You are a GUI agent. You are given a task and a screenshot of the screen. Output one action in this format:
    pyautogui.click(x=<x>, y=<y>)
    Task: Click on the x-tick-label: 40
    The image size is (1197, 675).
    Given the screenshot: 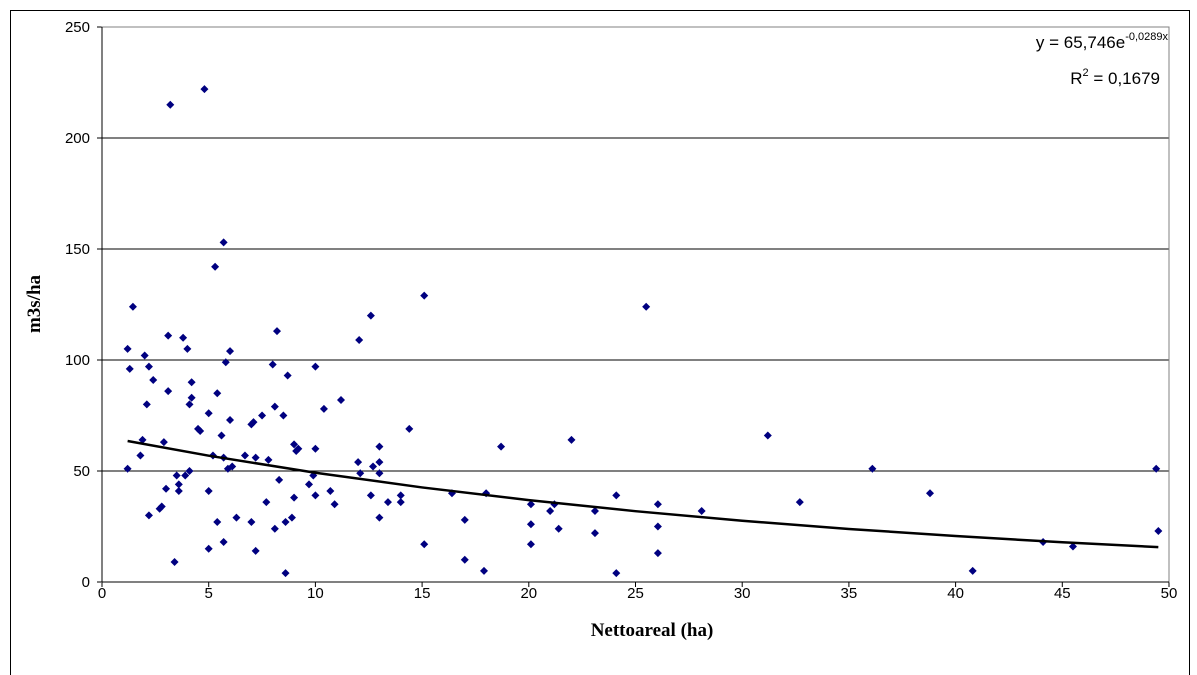 What is the action you would take?
    pyautogui.click(x=955, y=593)
    